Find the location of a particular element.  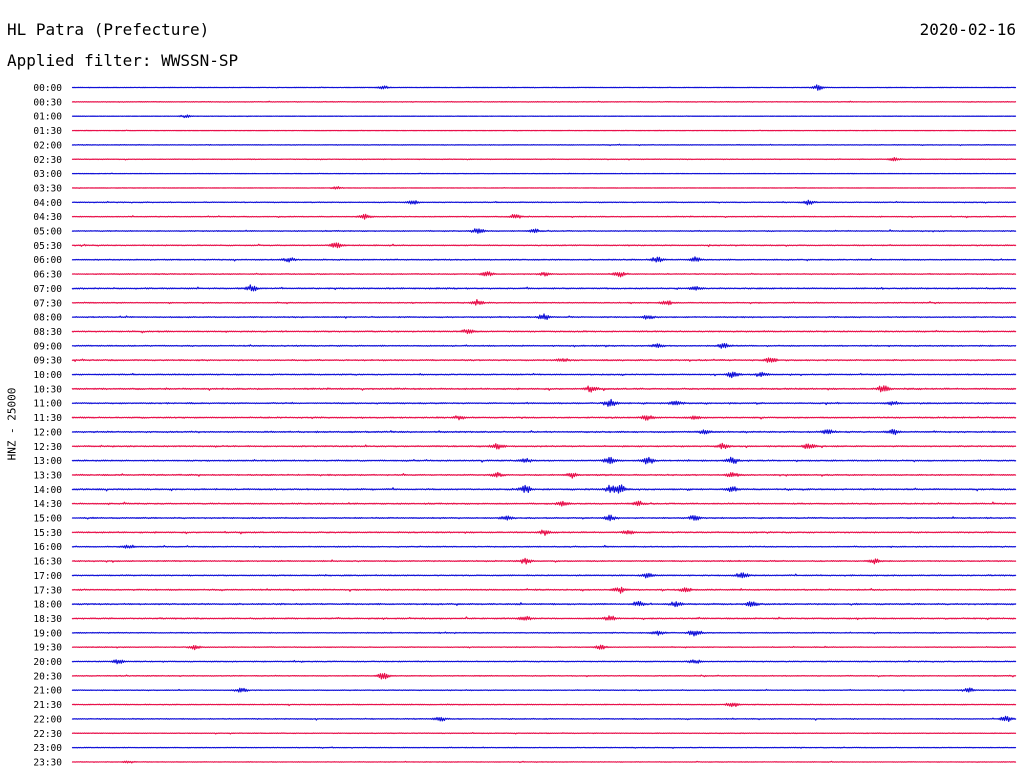

time-label-0200: 02:00 is located at coordinates (47, 145).